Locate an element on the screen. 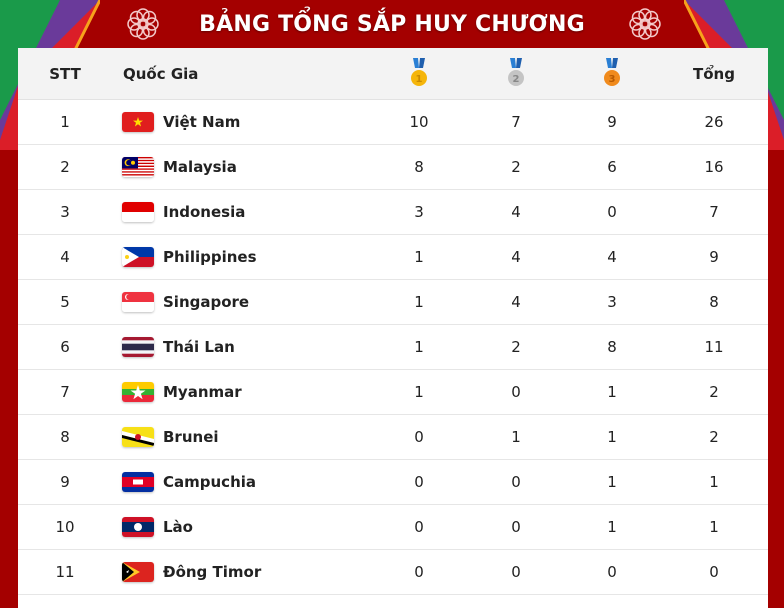 The width and height of the screenshot is (784, 608). table-row: 4 Philippines 1 4 4 9 is located at coordinates (393, 257).